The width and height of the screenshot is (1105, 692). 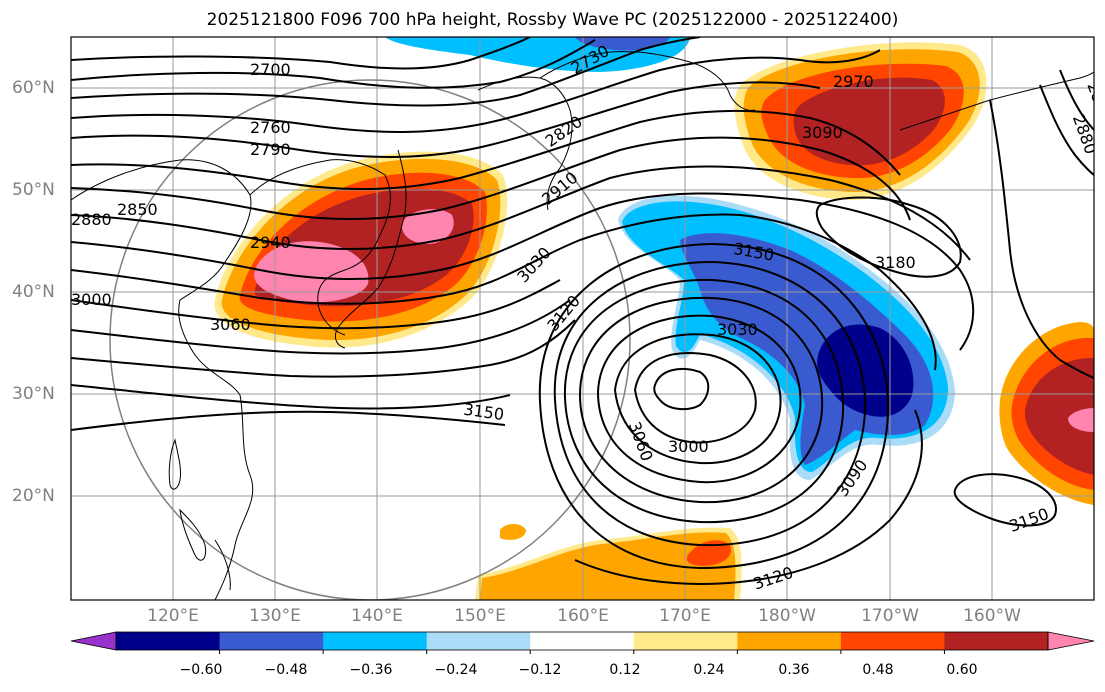 What do you see at coordinates (377, 616) in the screenshot?
I see `lon-label: 140°E` at bounding box center [377, 616].